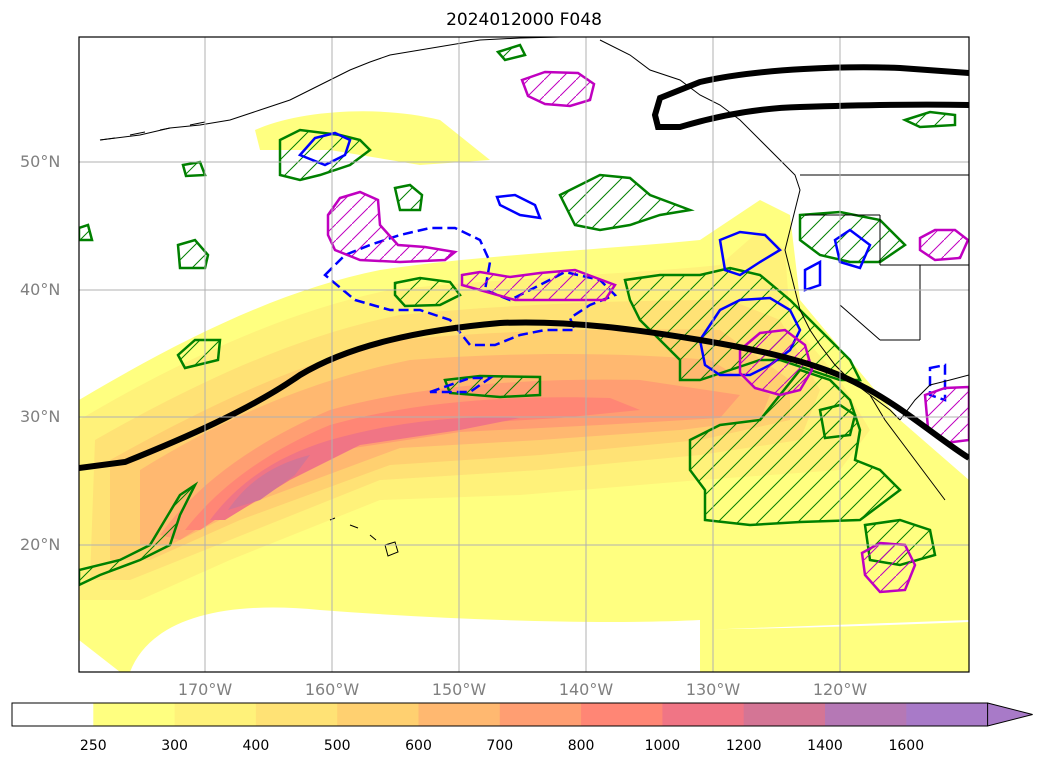 The width and height of the screenshot is (1047, 765). Describe the element at coordinates (40, 544) in the screenshot. I see `lat-label-20n: 20°N` at that location.